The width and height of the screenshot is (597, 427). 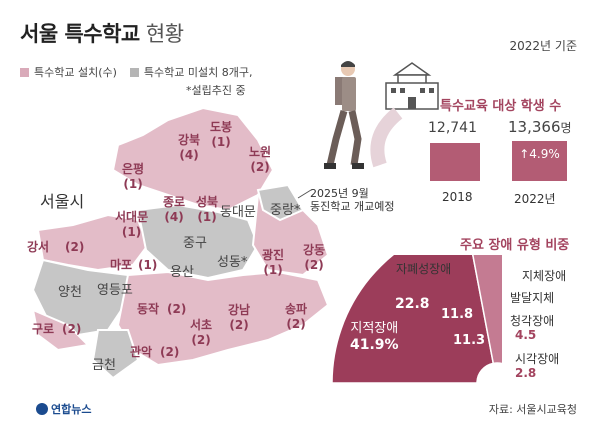 I want to click on legend-installed: 특수학교 설치(수) 특수학교 미설치 8개구,, so click(x=136, y=72).